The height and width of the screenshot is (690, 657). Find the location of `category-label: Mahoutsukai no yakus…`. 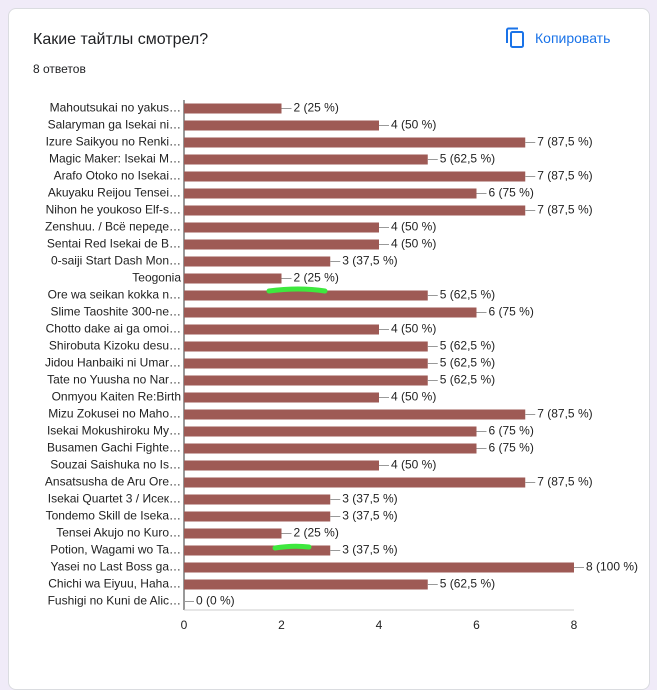

category-label: Mahoutsukai no yakus… is located at coordinates (115, 108).